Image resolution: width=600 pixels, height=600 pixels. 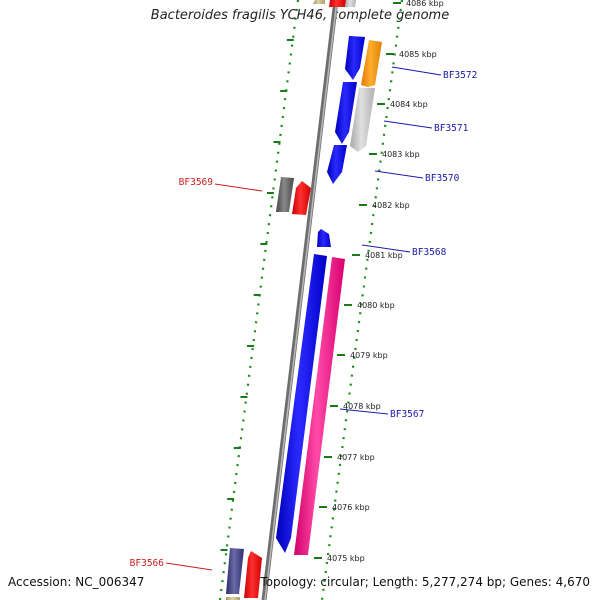 I want to click on genome-backbone-highlight, so click(x=301, y=300).